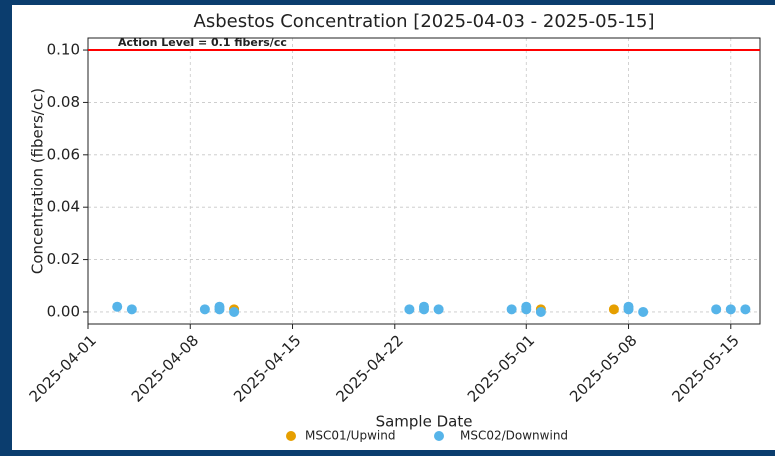 This screenshot has width=775, height=456. Describe the element at coordinates (63, 259) in the screenshot. I see `y-tick-label: 0.02` at that location.